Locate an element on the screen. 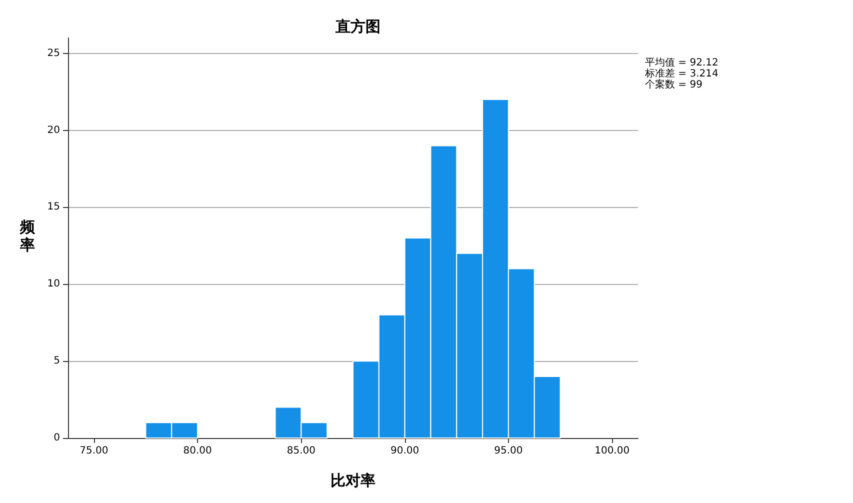 The width and height of the screenshot is (853, 503). x-tick-label: 90.00 is located at coordinates (405, 451).